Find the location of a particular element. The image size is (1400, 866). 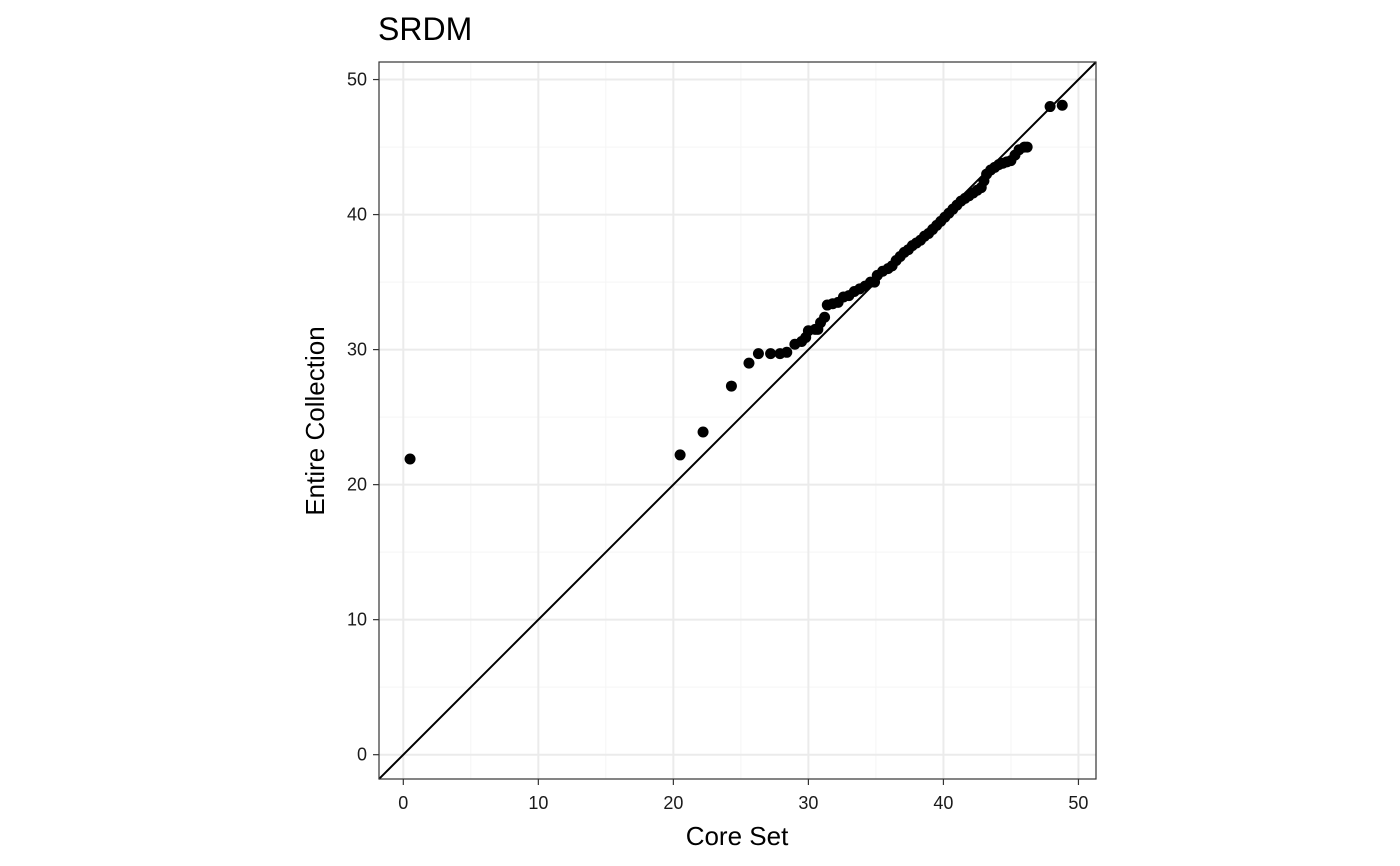

y-tick-label: 20 is located at coordinates (357, 485).